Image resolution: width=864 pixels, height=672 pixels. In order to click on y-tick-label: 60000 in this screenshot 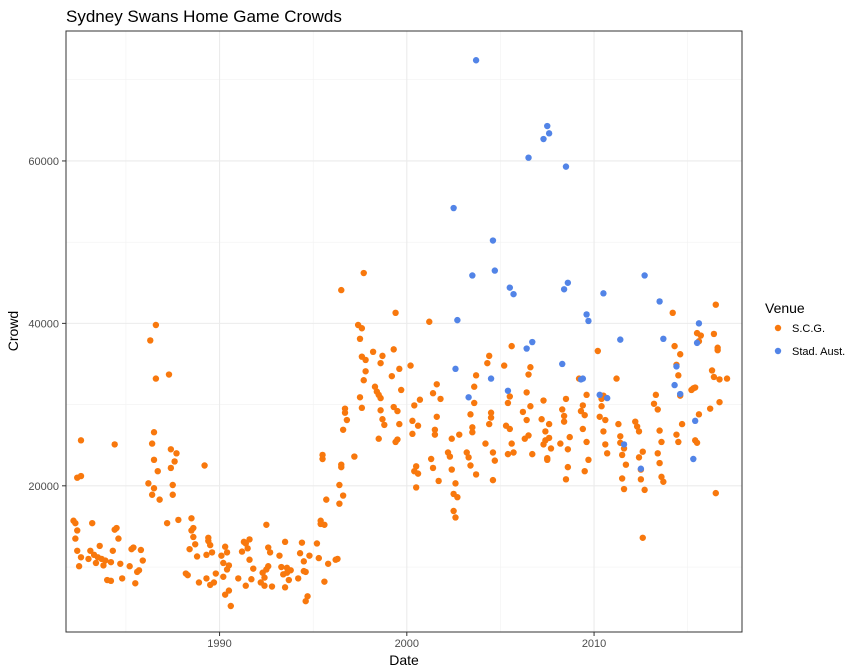, I will do `click(43, 162)`.